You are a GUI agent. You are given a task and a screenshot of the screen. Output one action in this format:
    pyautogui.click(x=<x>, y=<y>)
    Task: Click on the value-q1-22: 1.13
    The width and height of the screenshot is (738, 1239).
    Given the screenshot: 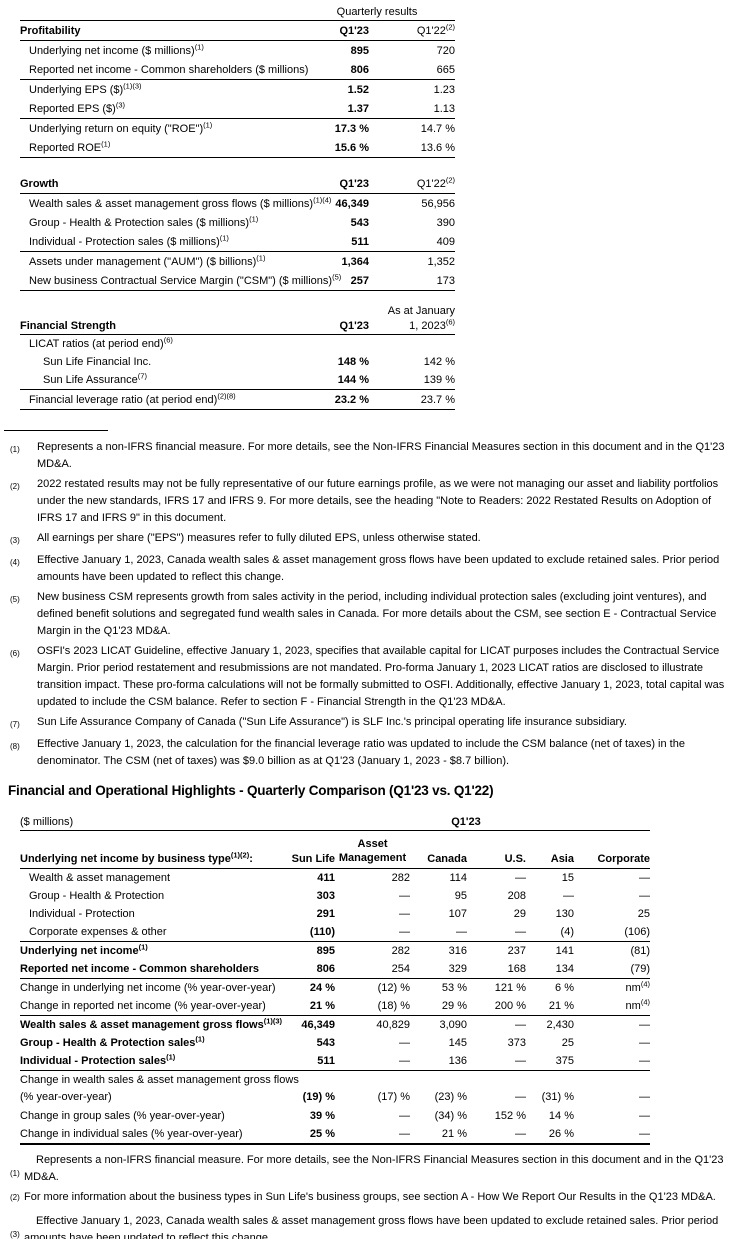 What is the action you would take?
    pyautogui.click(x=444, y=108)
    